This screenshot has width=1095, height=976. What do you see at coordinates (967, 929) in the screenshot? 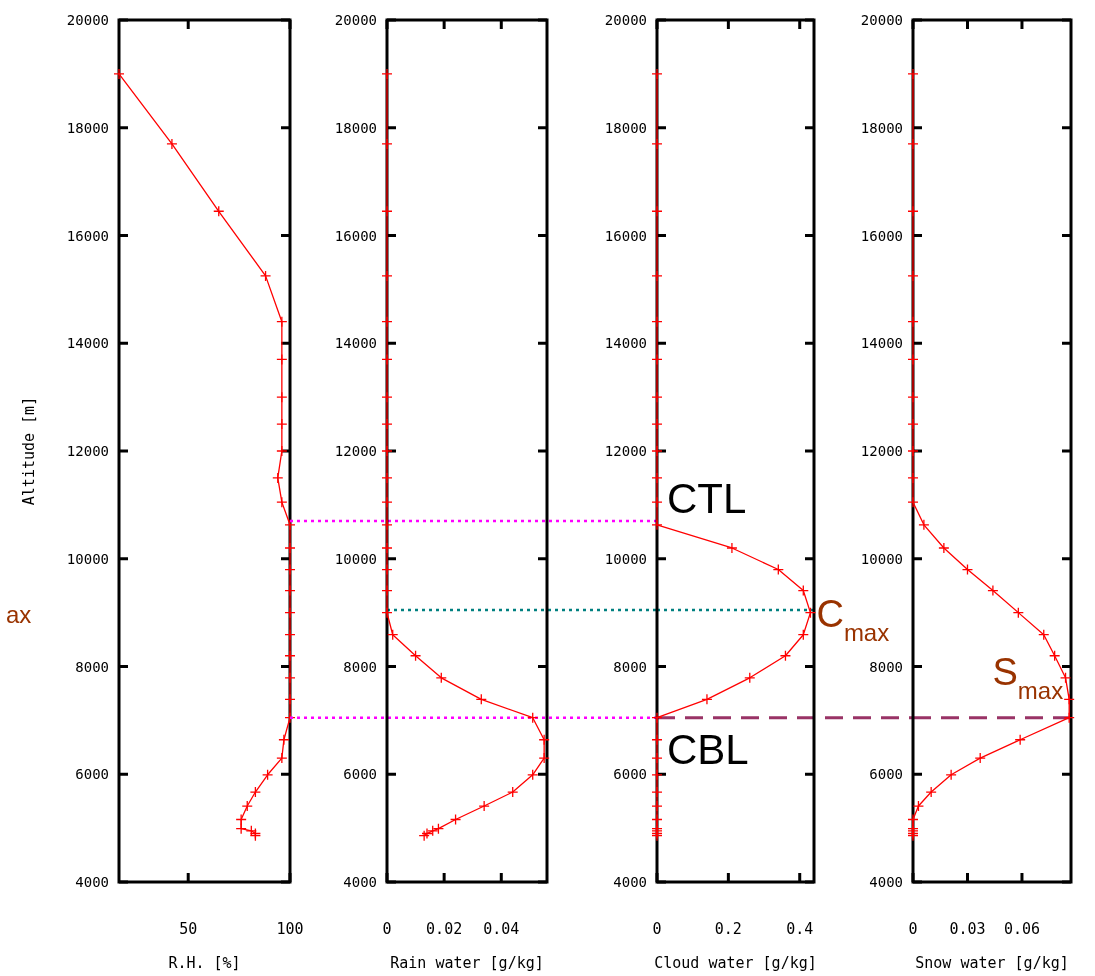
I see `x-tick-label: 0.03` at bounding box center [967, 929].